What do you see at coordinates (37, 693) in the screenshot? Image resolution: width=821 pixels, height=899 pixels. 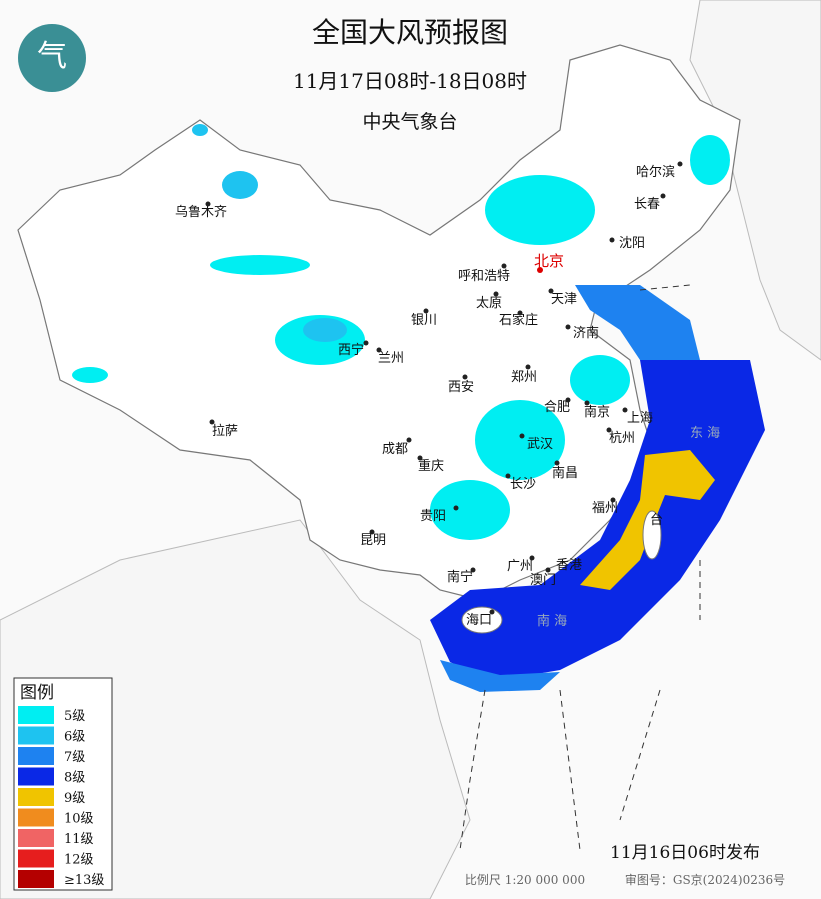 I see `legend-title: 图例` at bounding box center [37, 693].